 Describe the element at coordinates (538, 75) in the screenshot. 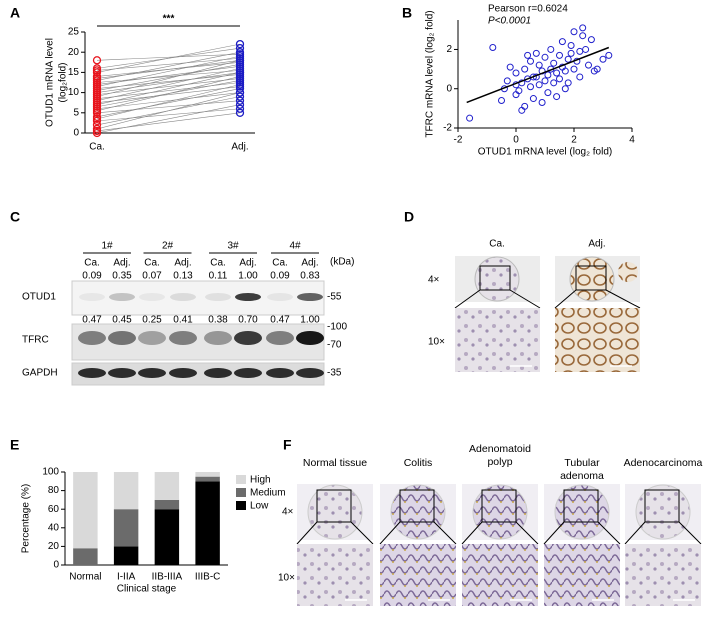

I see `regression-line` at that location.